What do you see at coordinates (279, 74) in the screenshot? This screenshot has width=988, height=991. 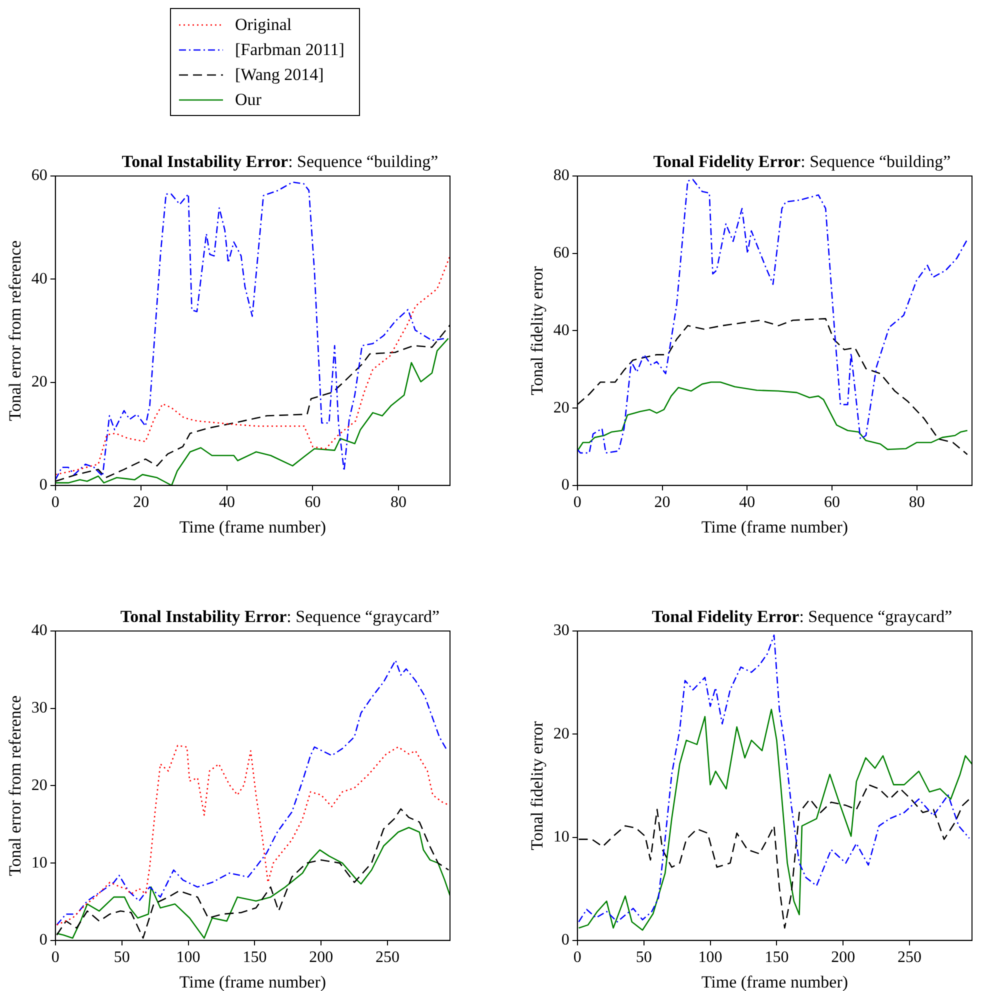 I see `legend-label: [Wang 2014]` at bounding box center [279, 74].